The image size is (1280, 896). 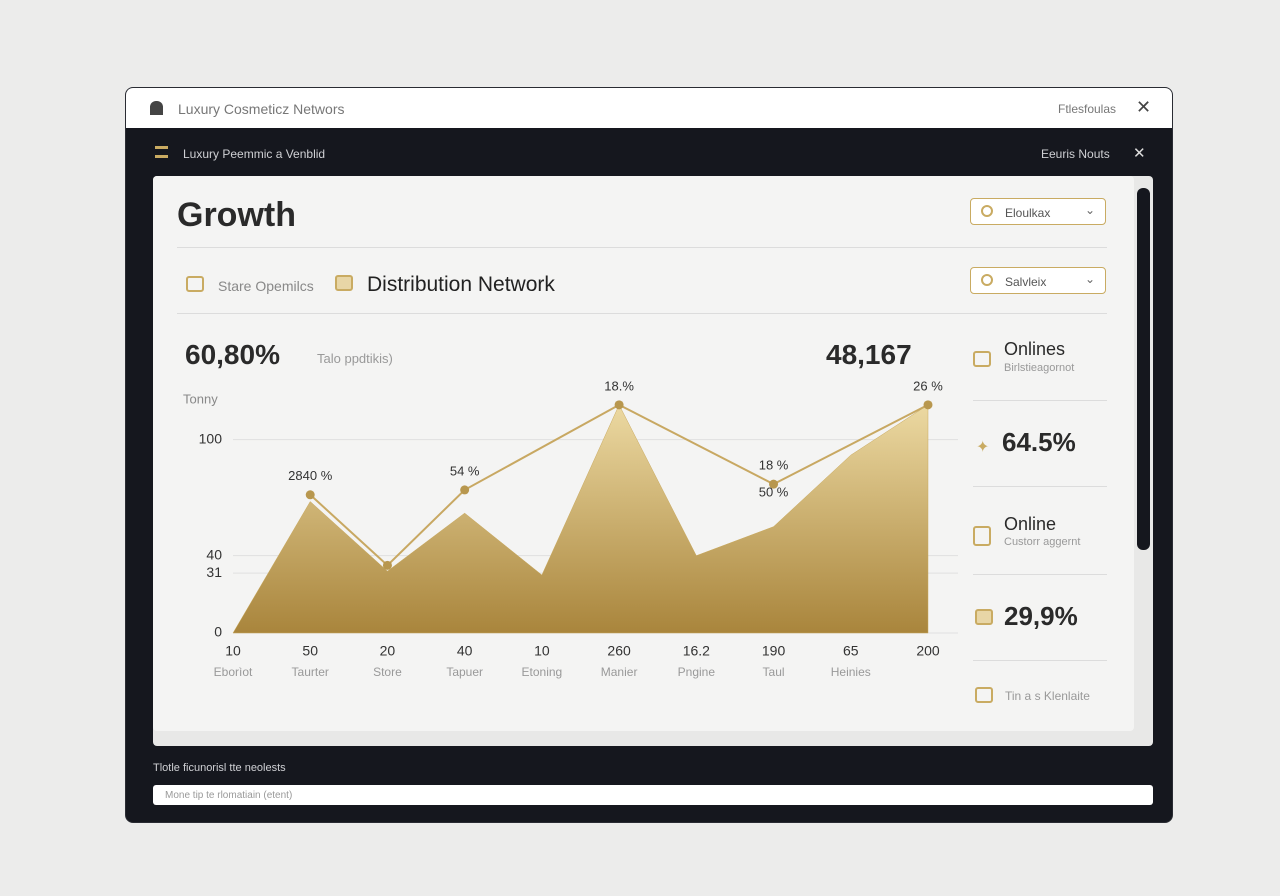 I want to click on tab: Stare Opemilcs, so click(x=266, y=286).